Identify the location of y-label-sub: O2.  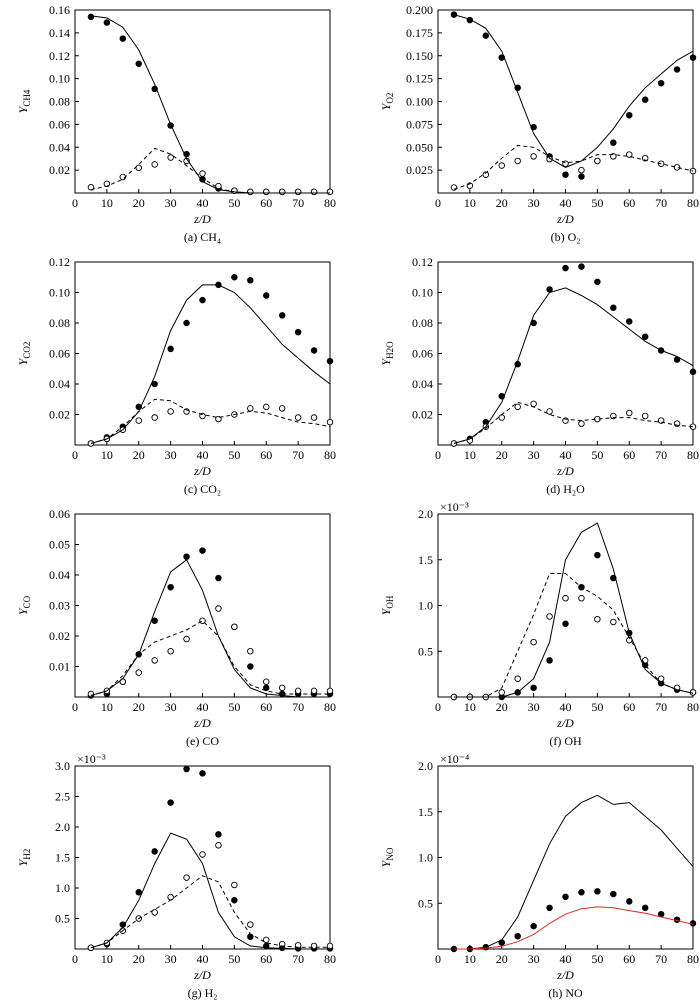
(390, 98).